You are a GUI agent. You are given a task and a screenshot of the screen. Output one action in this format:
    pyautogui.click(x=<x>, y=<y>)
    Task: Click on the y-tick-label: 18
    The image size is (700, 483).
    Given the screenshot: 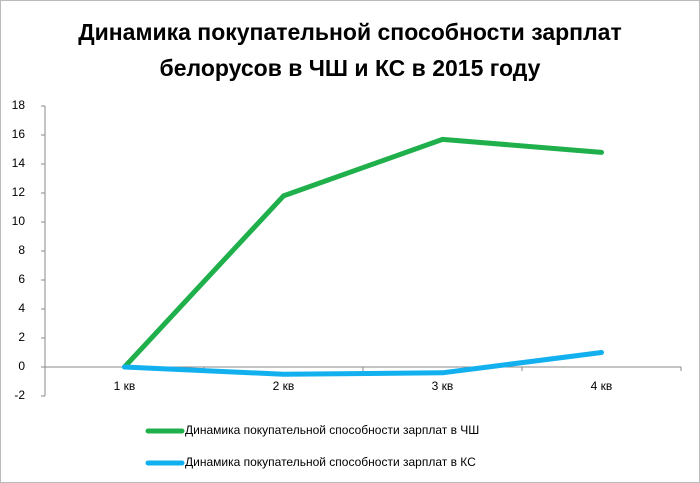 What is the action you would take?
    pyautogui.click(x=19, y=105)
    